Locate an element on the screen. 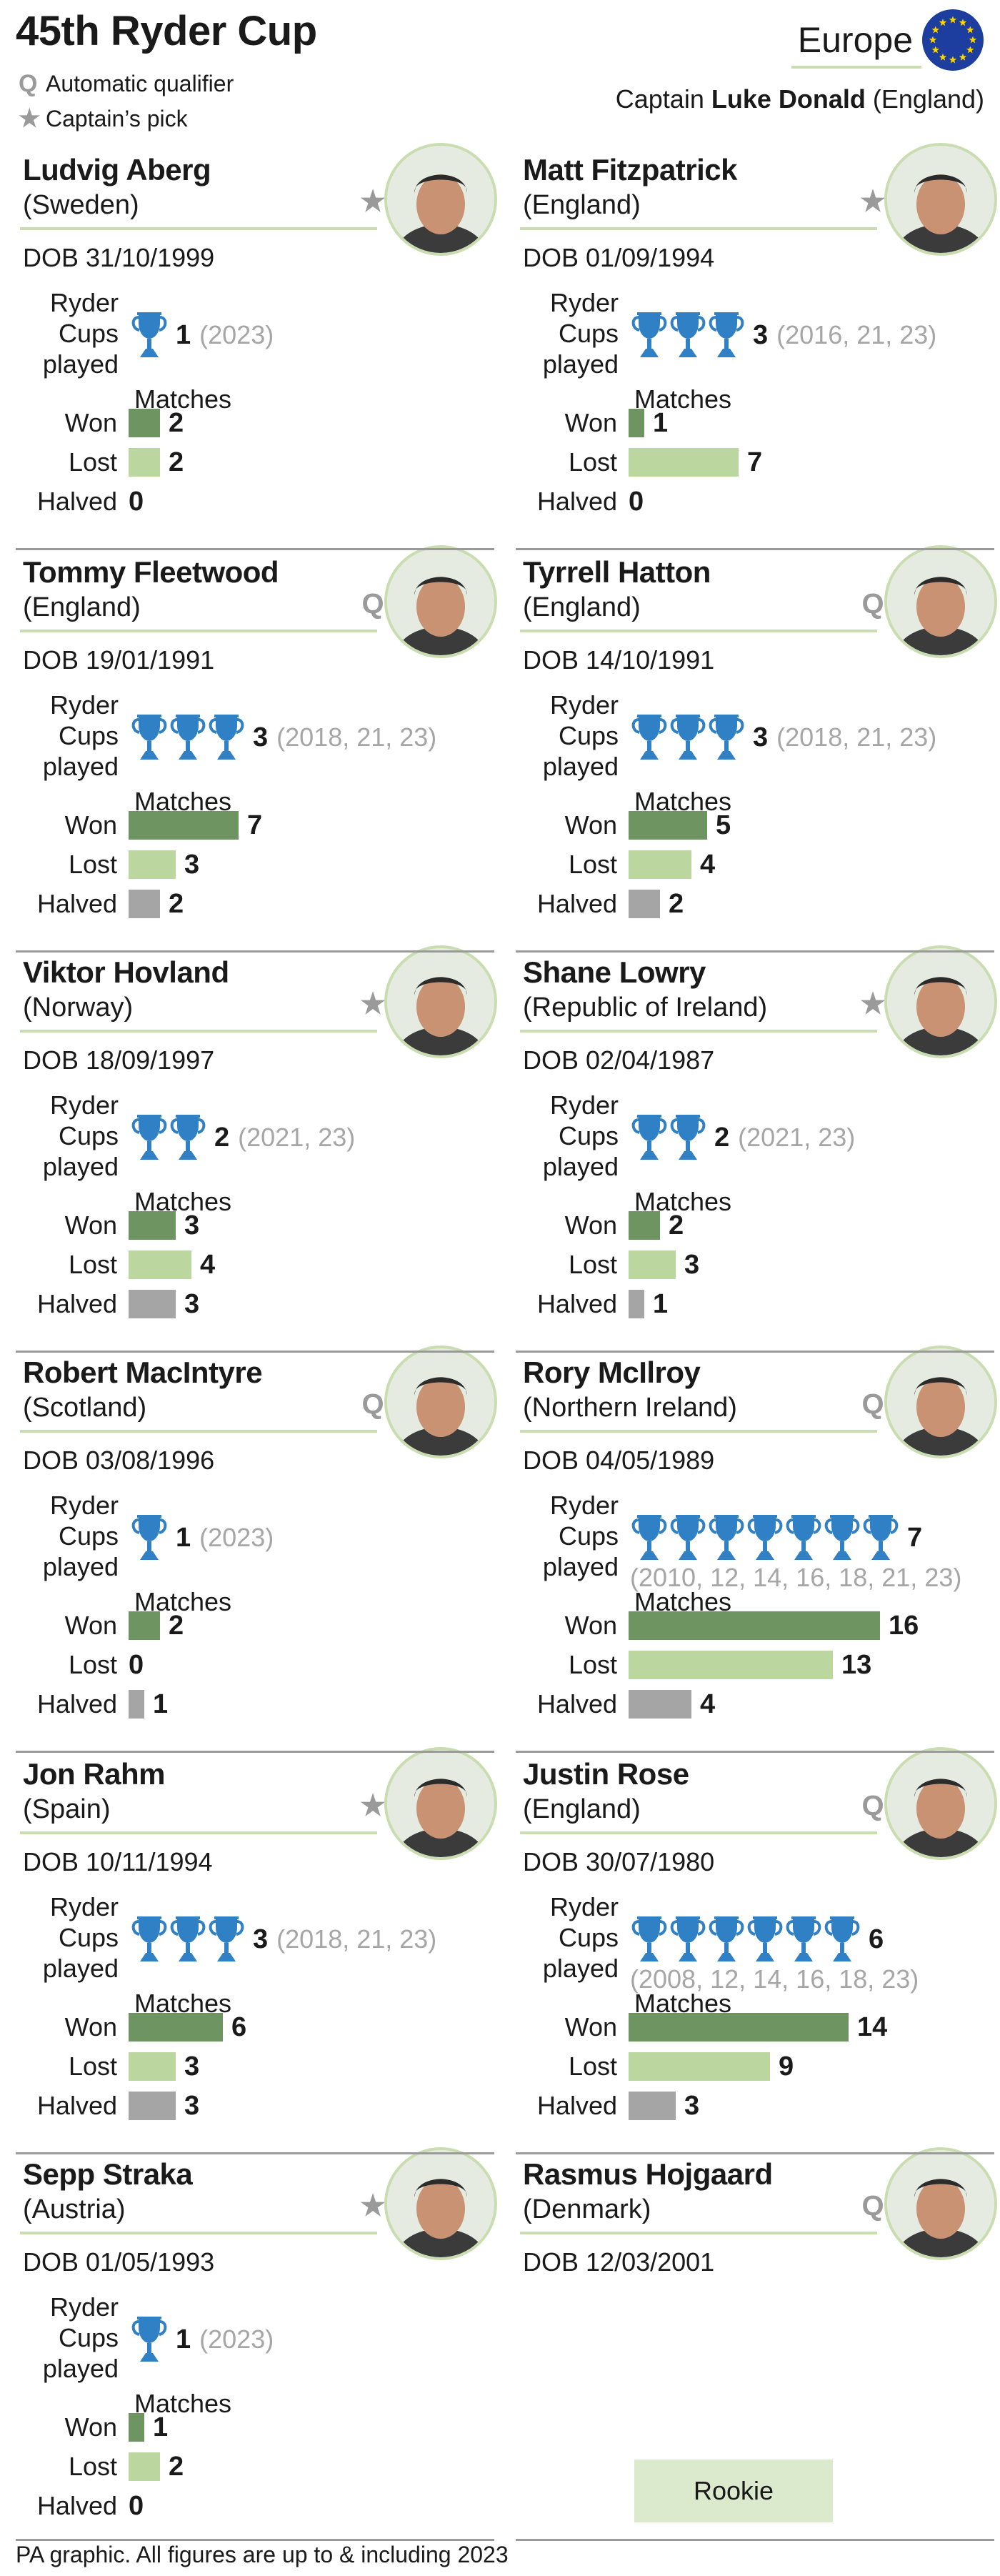 This screenshot has width=1000, height=2576. halved-count: 2 is located at coordinates (676, 903).